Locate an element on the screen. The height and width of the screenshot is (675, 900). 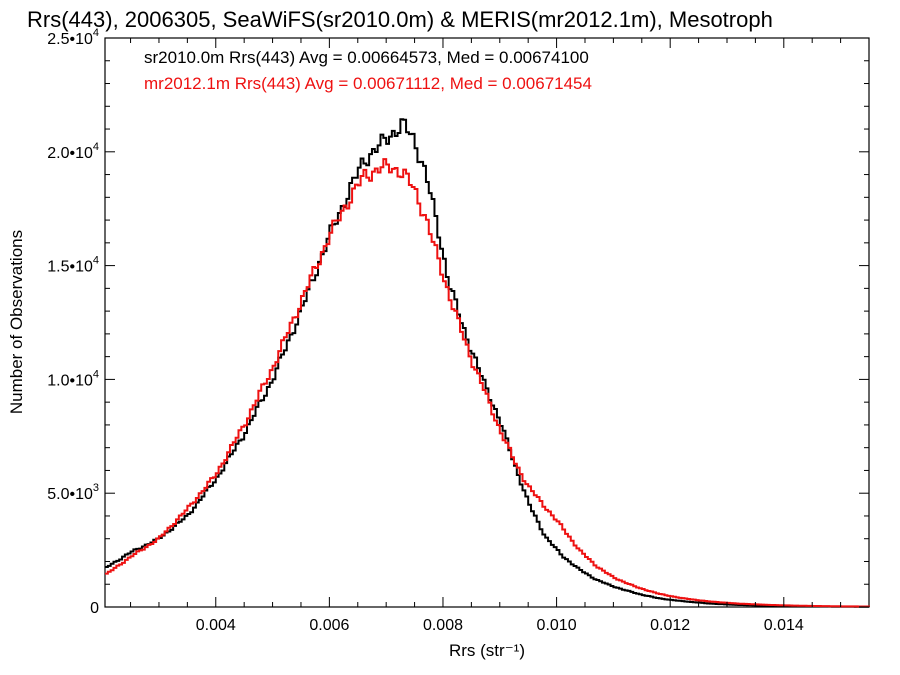
x-axis-label: Rrs (str⁻¹) is located at coordinates (487, 650).